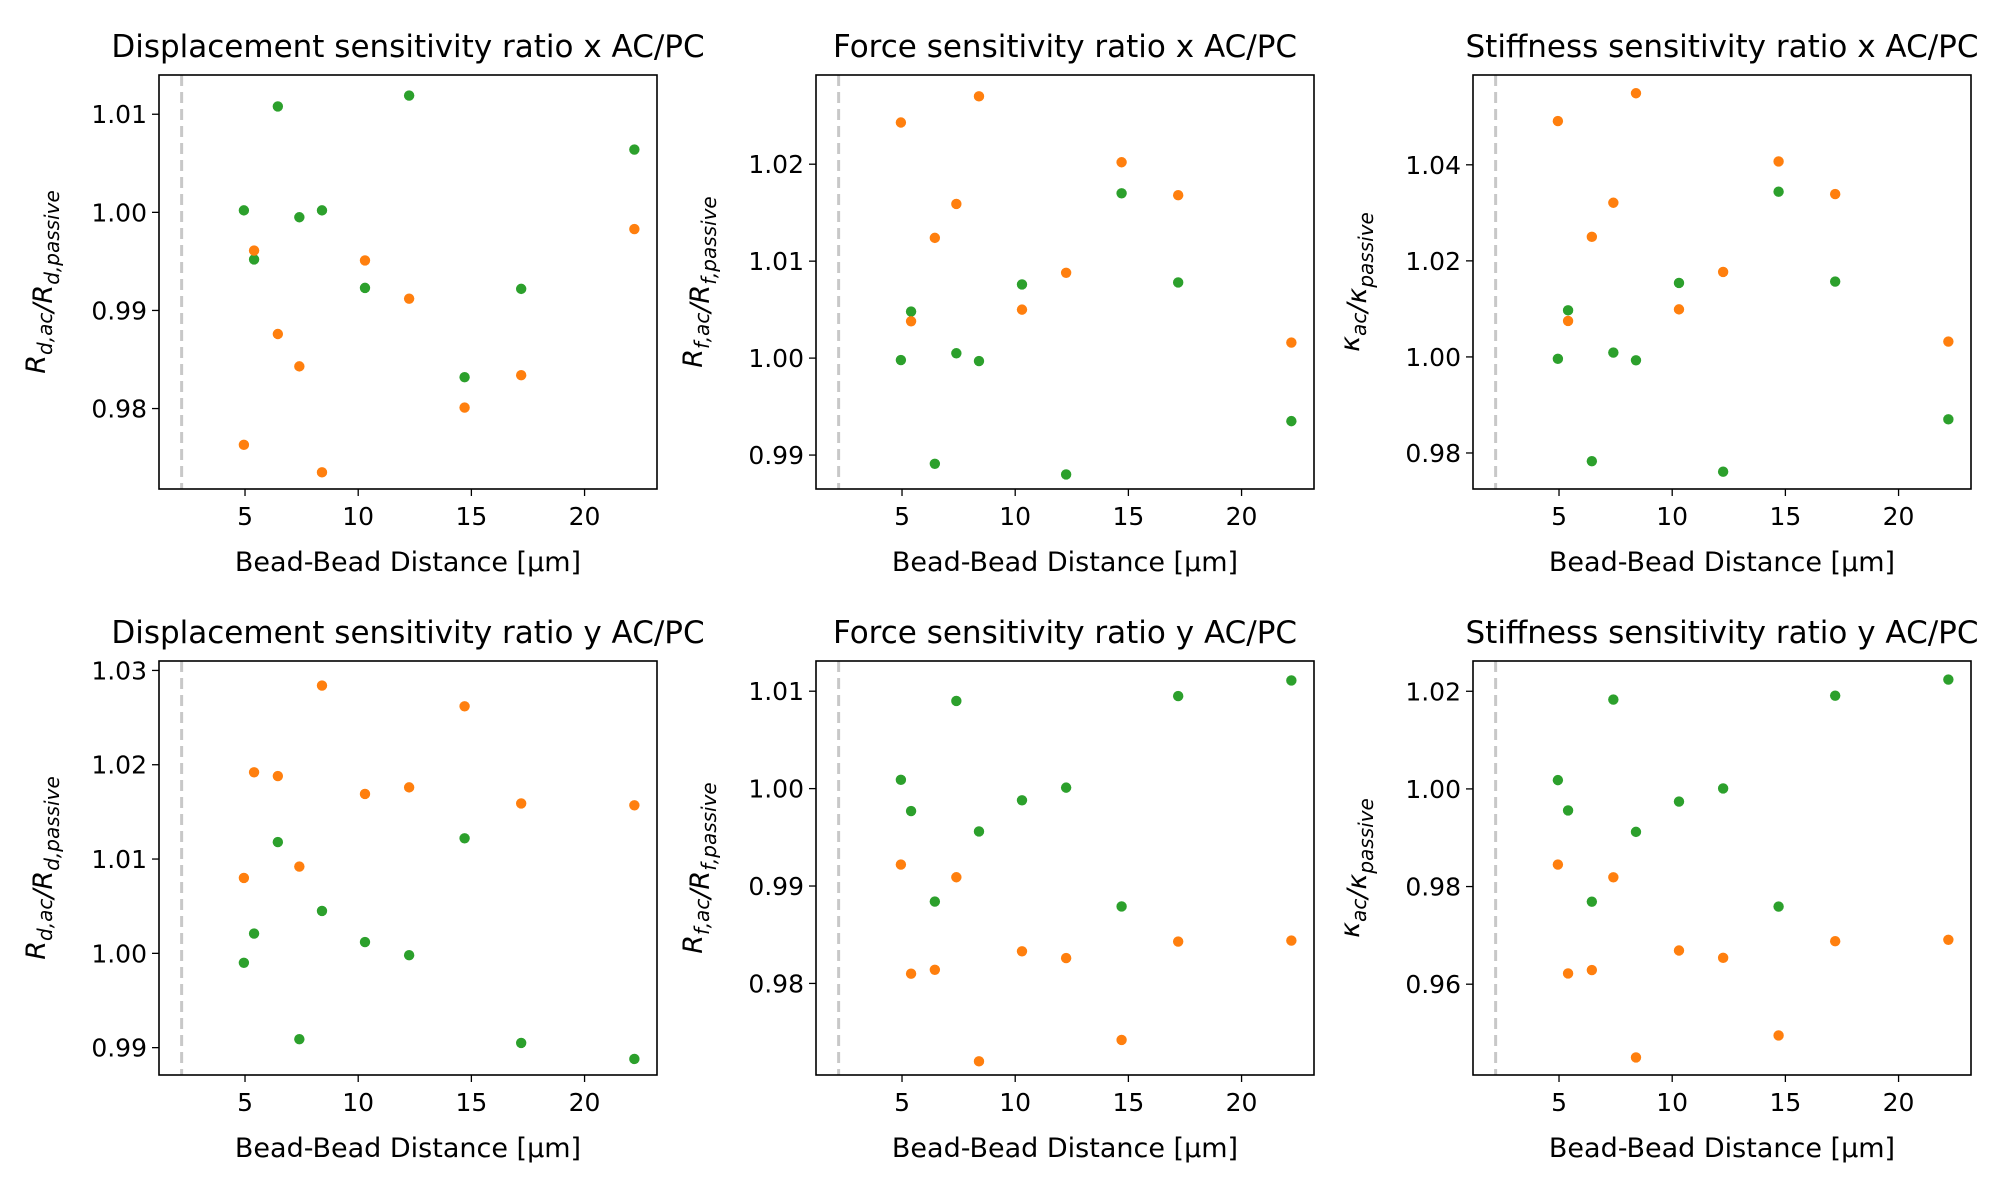 The image size is (2000, 1200). I want to click on chart-title: Force sensitivity ratio y AC/PC, so click(1065, 633).